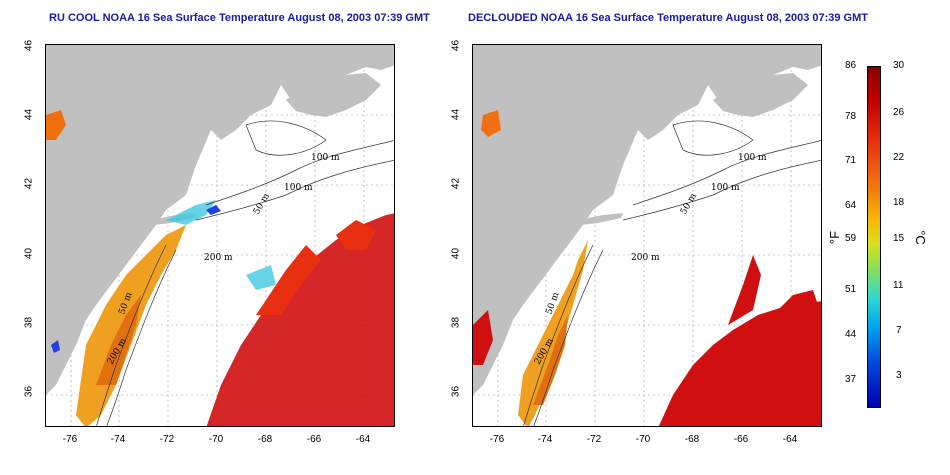 The height and width of the screenshot is (475, 950). Describe the element at coordinates (874, 237) in the screenshot. I see `temperature-colorbar` at that location.